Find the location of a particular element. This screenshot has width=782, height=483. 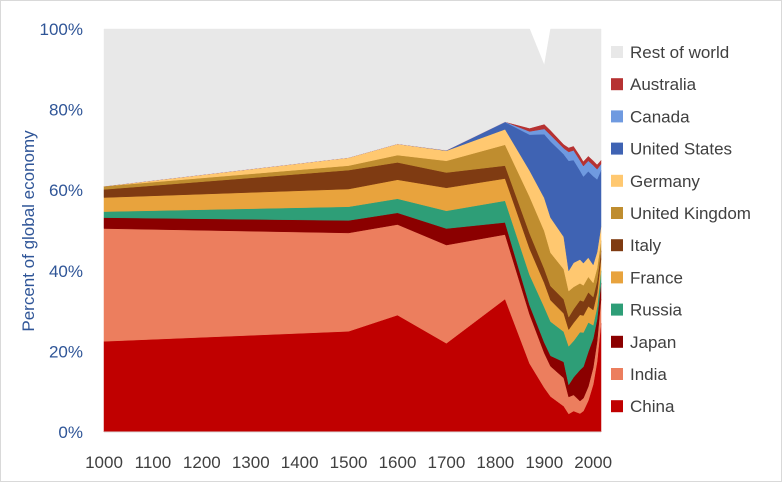

legend-label-france: France is located at coordinates (656, 277).